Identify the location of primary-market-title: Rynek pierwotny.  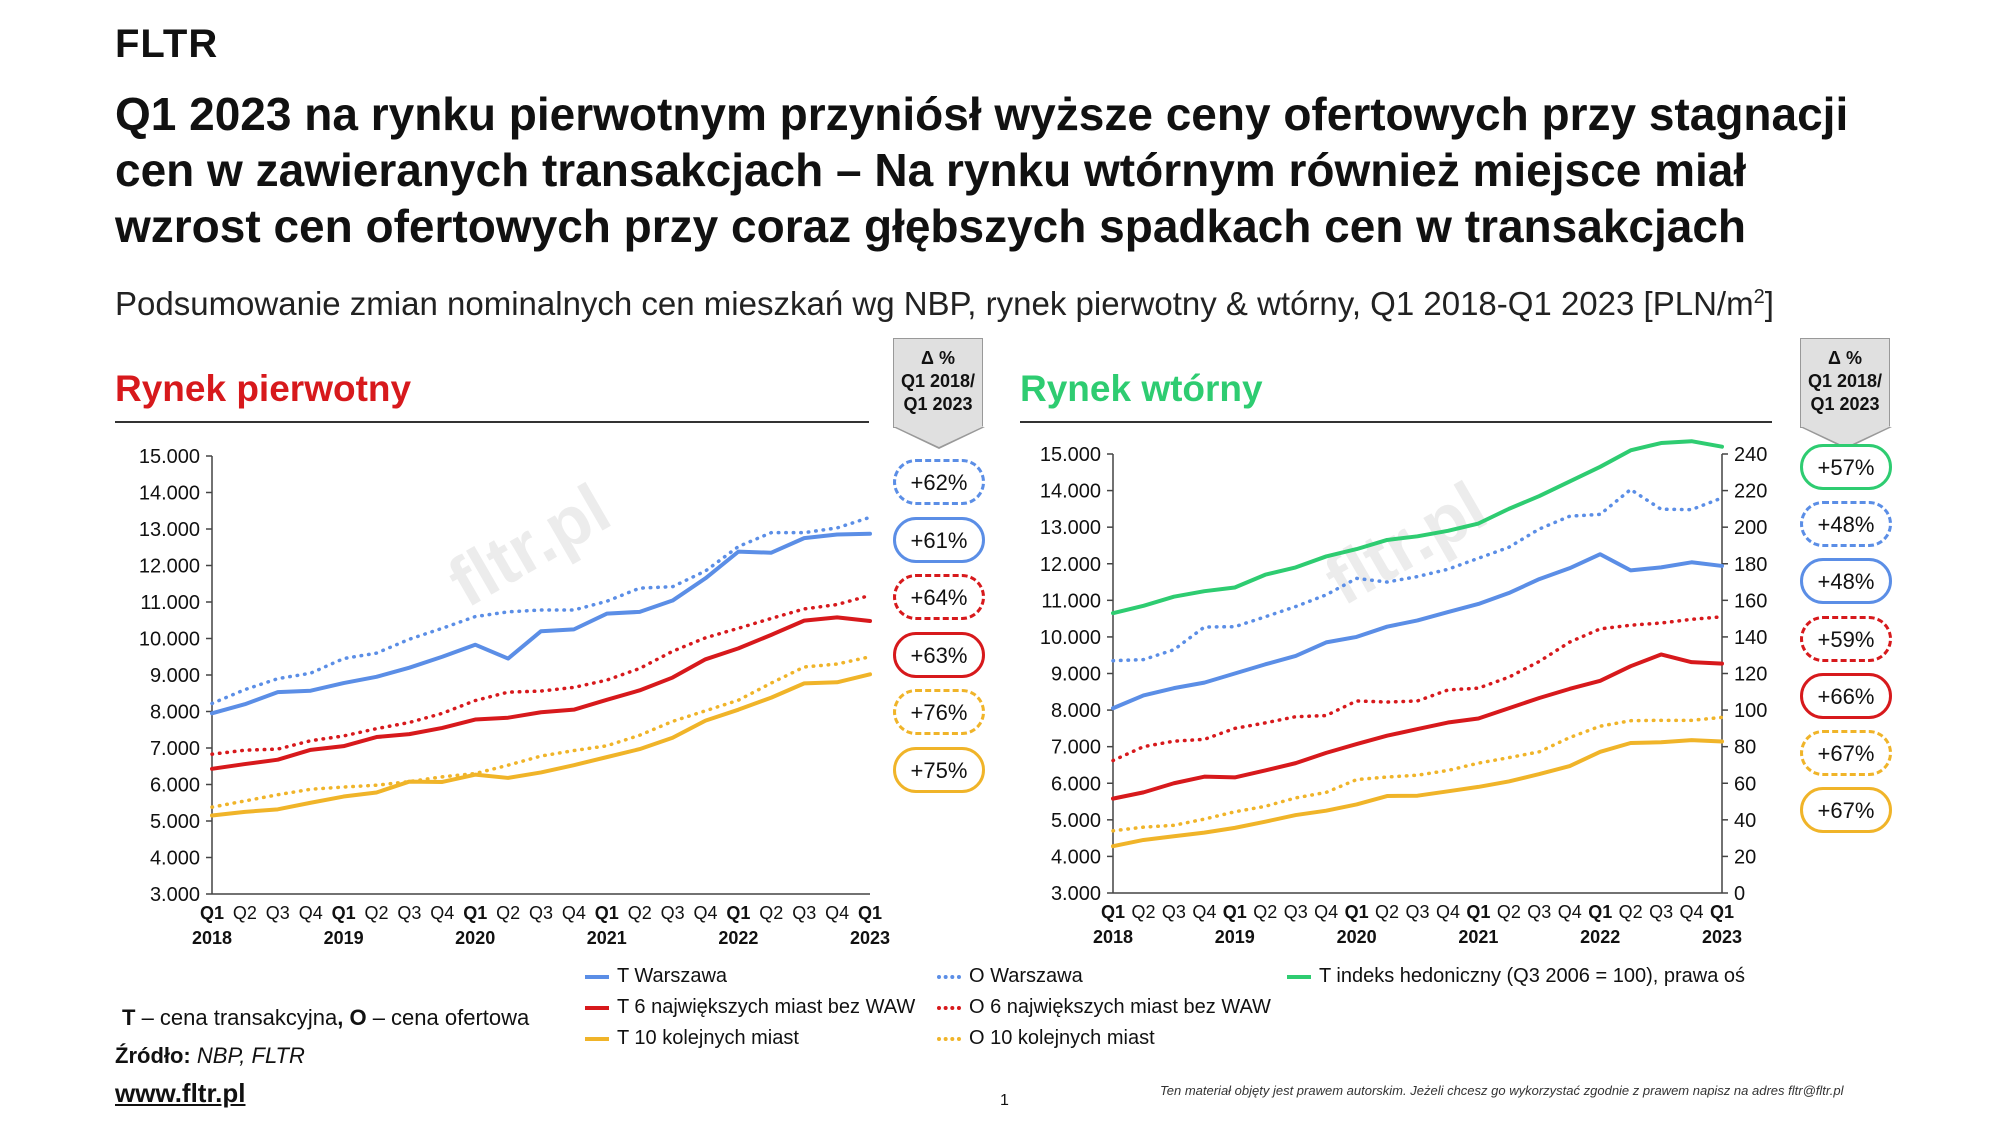
(263, 388).